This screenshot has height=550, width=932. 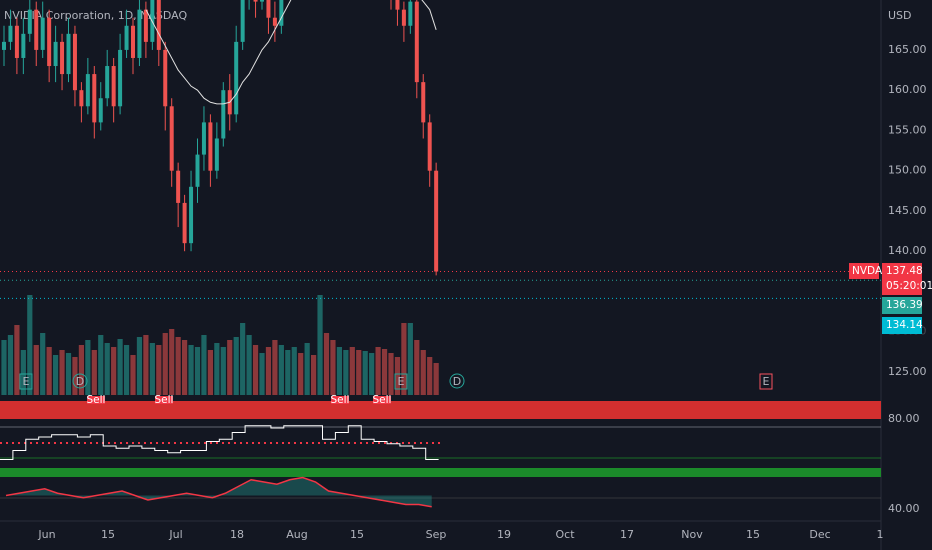 What do you see at coordinates (904, 305) in the screenshot?
I see `price-tag-label: 136.39` at bounding box center [904, 305].